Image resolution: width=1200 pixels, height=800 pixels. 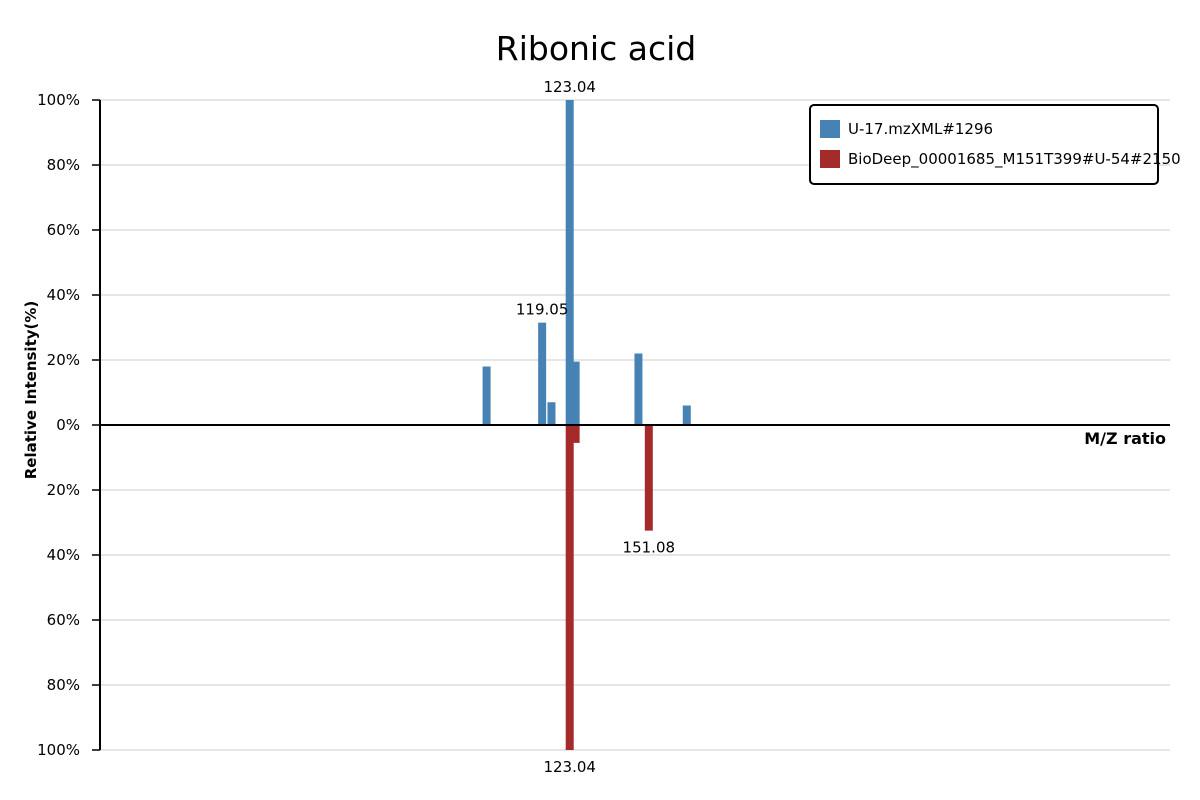 I want to click on peak-bars, so click(x=586, y=425).